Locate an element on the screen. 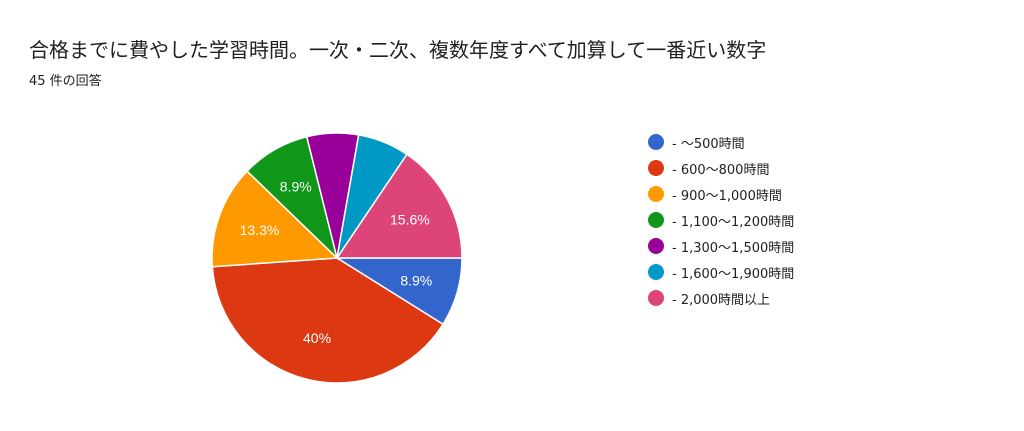 This screenshot has width=1024, height=431. legend-item: - 〜500時間 is located at coordinates (721, 142).